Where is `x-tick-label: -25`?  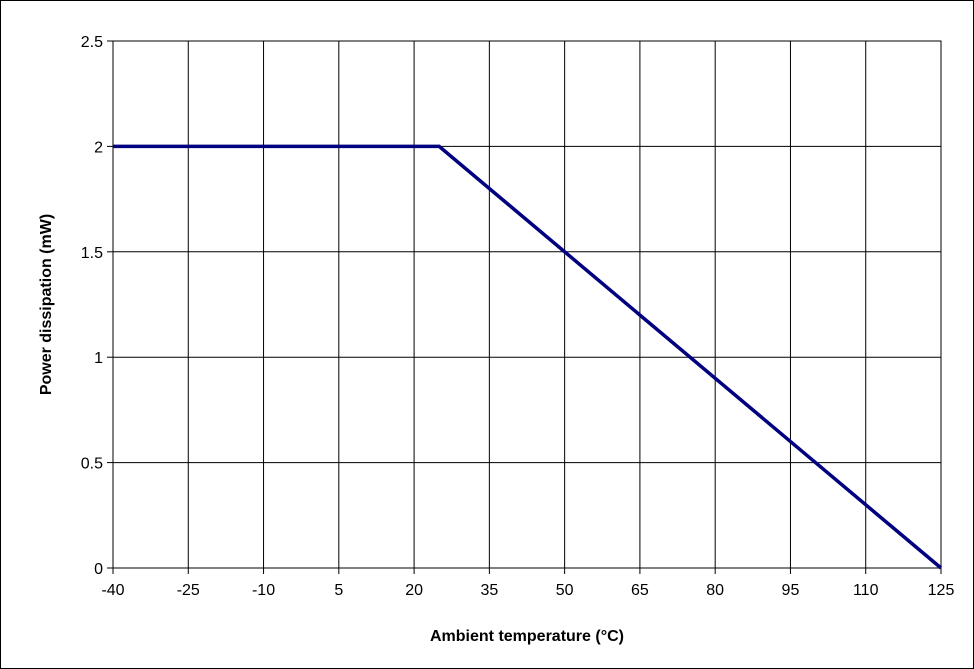
x-tick-label: -25 is located at coordinates (188, 590).